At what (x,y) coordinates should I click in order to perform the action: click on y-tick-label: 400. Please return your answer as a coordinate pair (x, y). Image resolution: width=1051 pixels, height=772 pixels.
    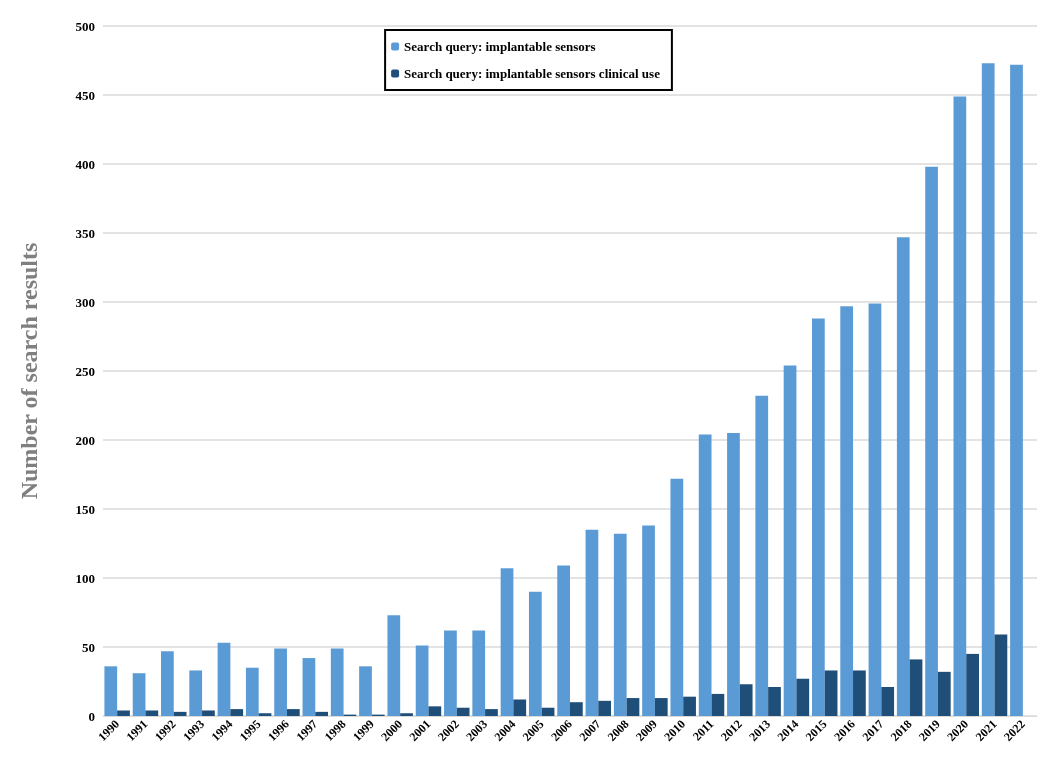
    Looking at the image, I should click on (85, 164).